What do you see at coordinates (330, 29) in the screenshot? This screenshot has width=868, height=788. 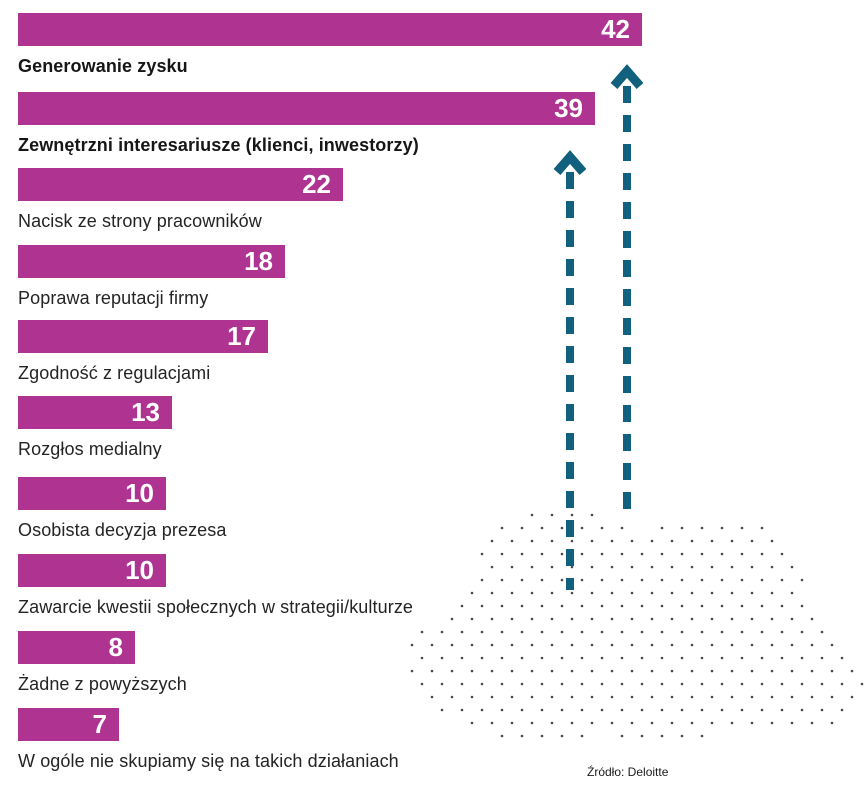 I see `bar: 42` at bounding box center [330, 29].